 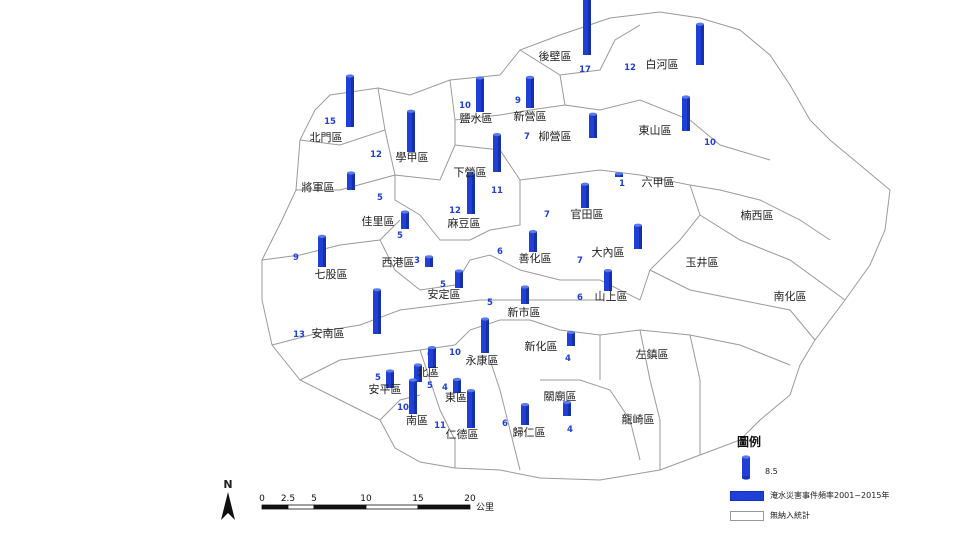 What do you see at coordinates (652, 354) in the screenshot?
I see `district-label: 左鎮區` at bounding box center [652, 354].